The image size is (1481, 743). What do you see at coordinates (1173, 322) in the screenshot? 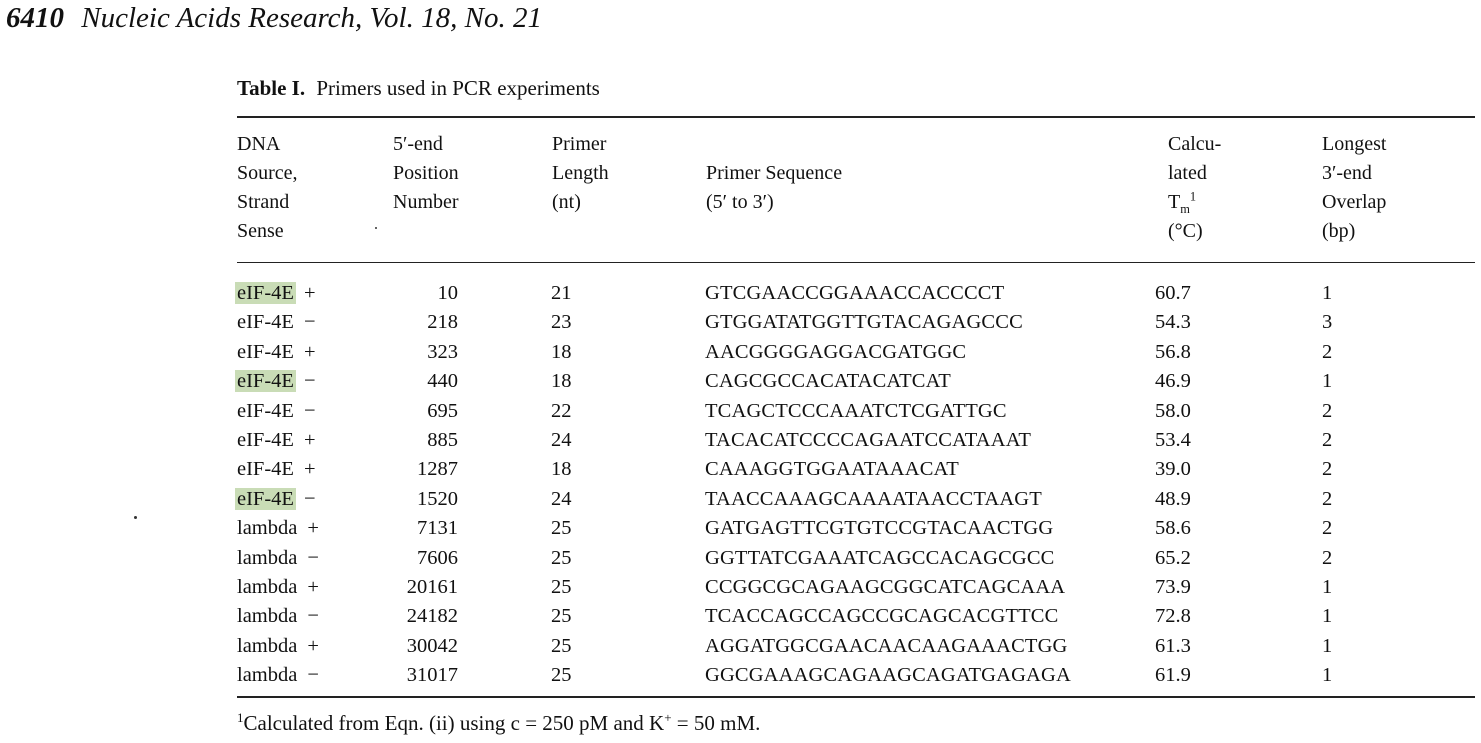
I see `cell-tm: 54.3` at bounding box center [1173, 322].